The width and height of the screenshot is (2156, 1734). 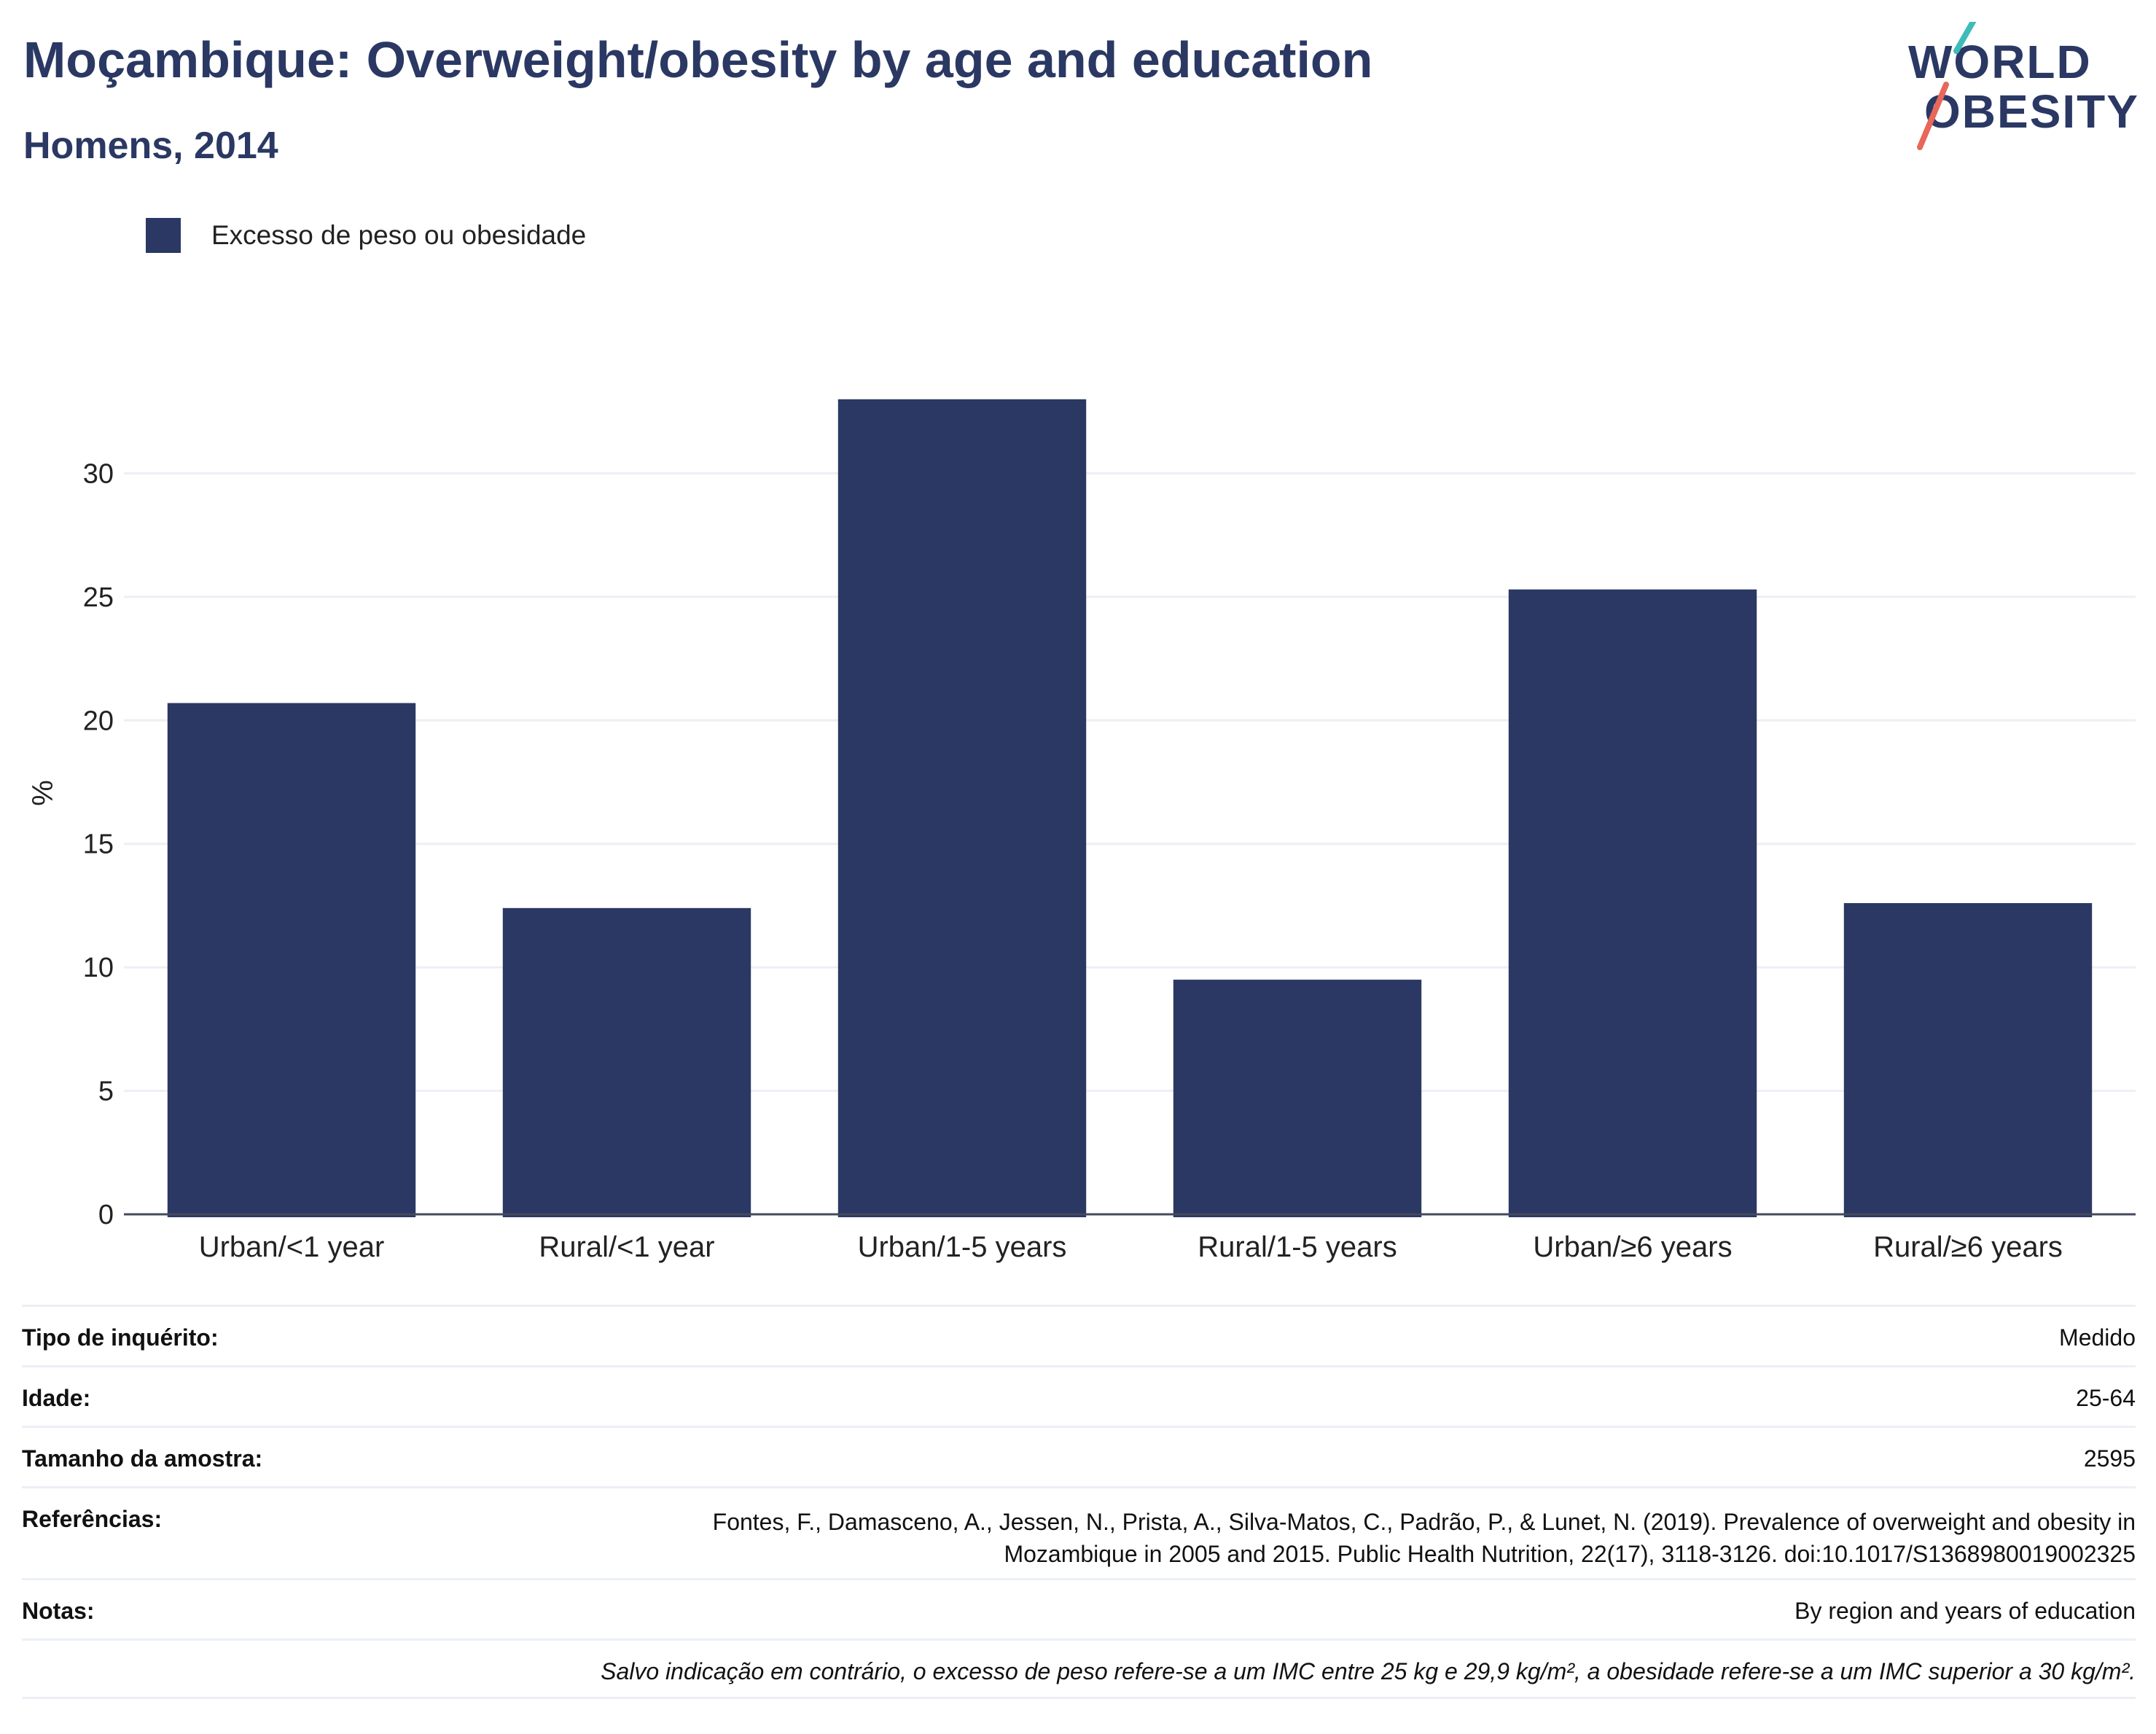 I want to click on age-value: 25-64, so click(x=2106, y=1398).